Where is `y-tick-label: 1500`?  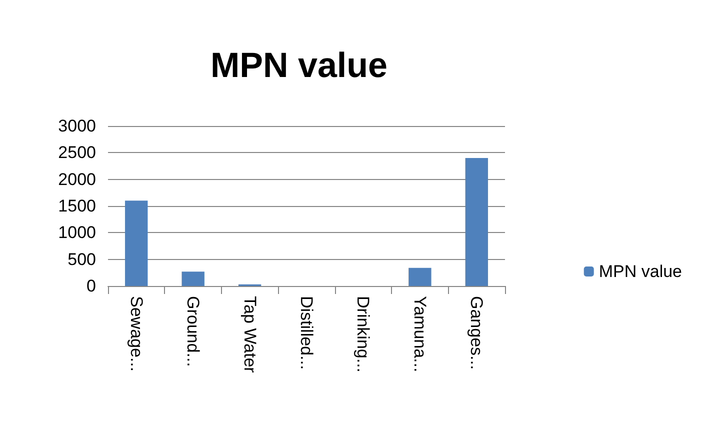 y-tick-label: 1500 is located at coordinates (77, 206).